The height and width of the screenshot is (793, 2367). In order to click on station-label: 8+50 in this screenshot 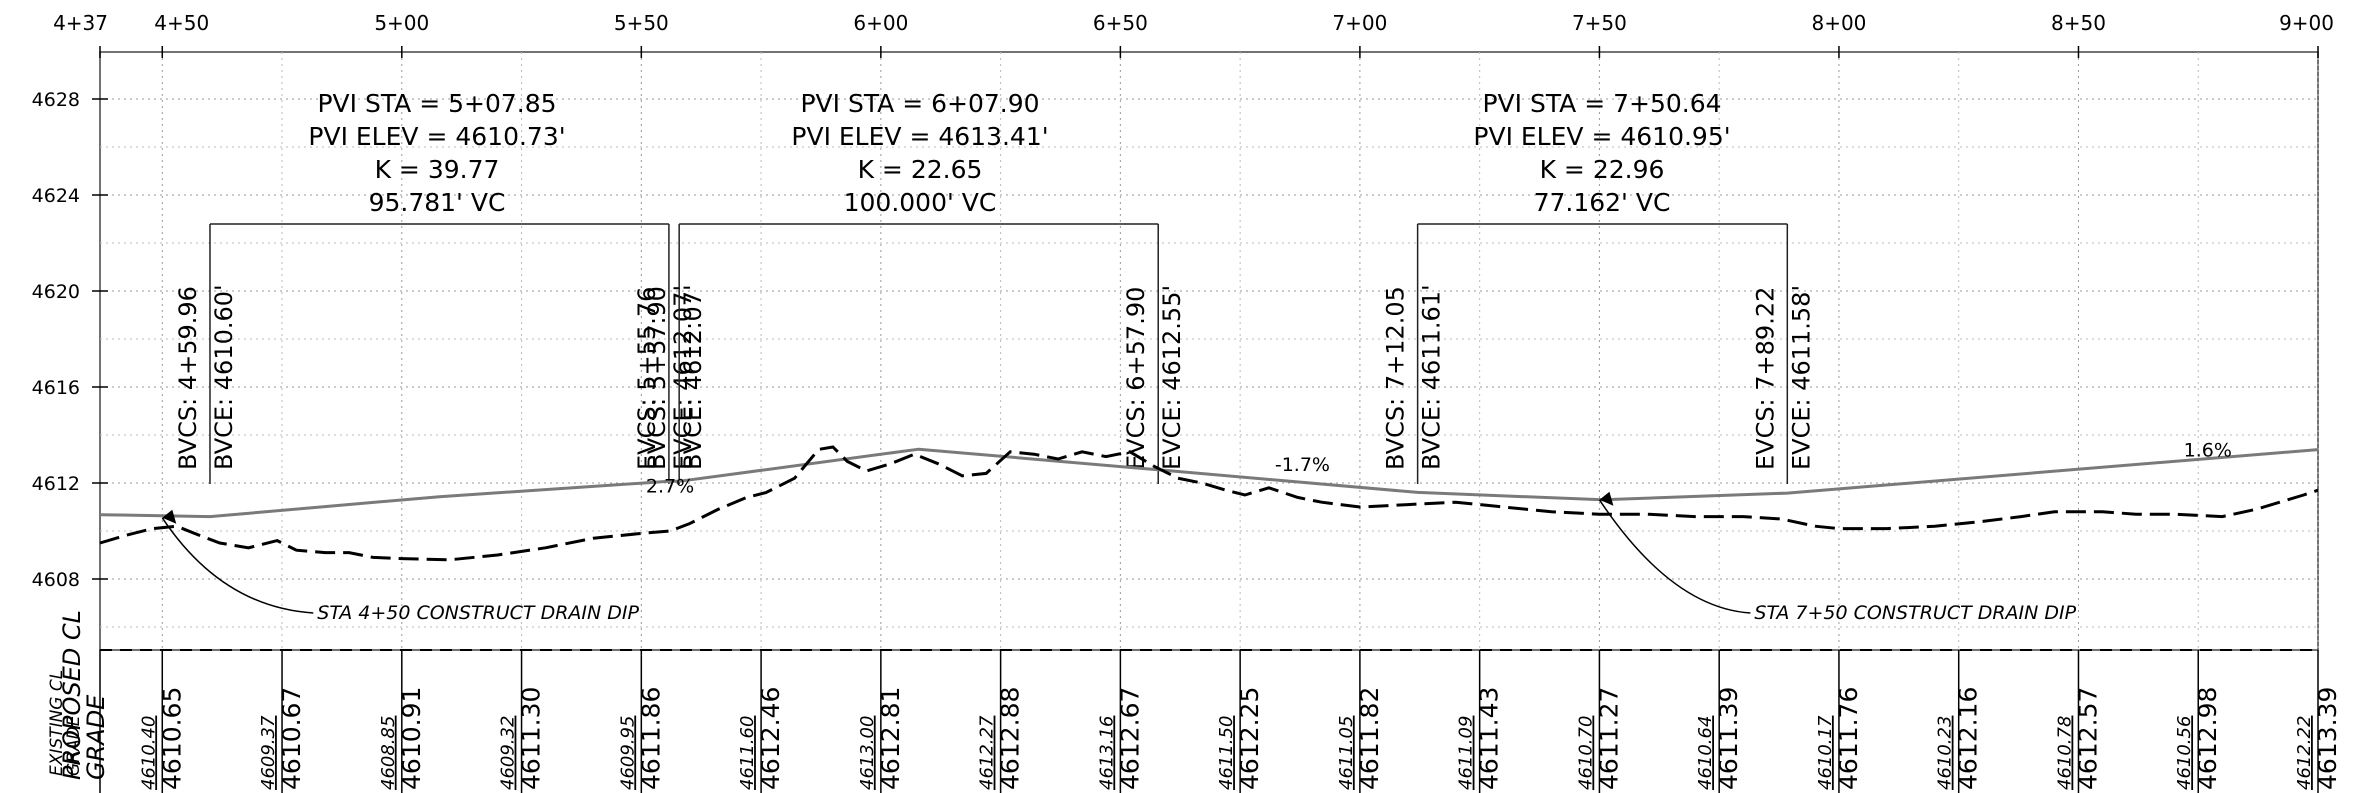, I will do `click(2078, 23)`.